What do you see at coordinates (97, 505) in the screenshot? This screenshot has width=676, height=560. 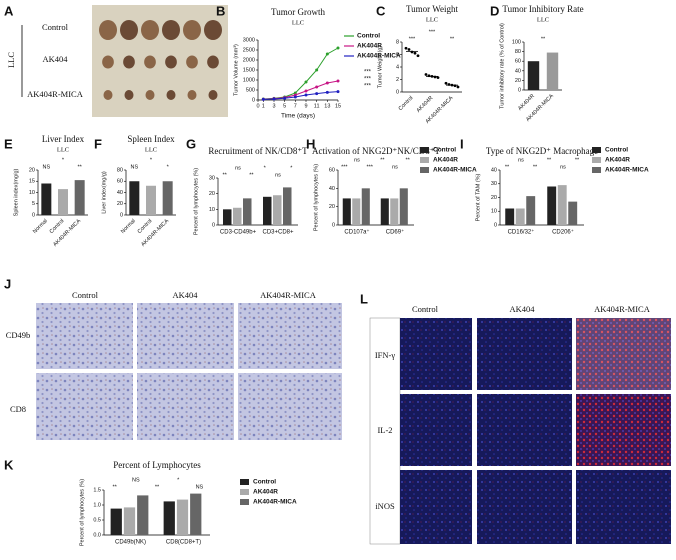 I see `y-tick-label: 1.0` at bounding box center [97, 505].